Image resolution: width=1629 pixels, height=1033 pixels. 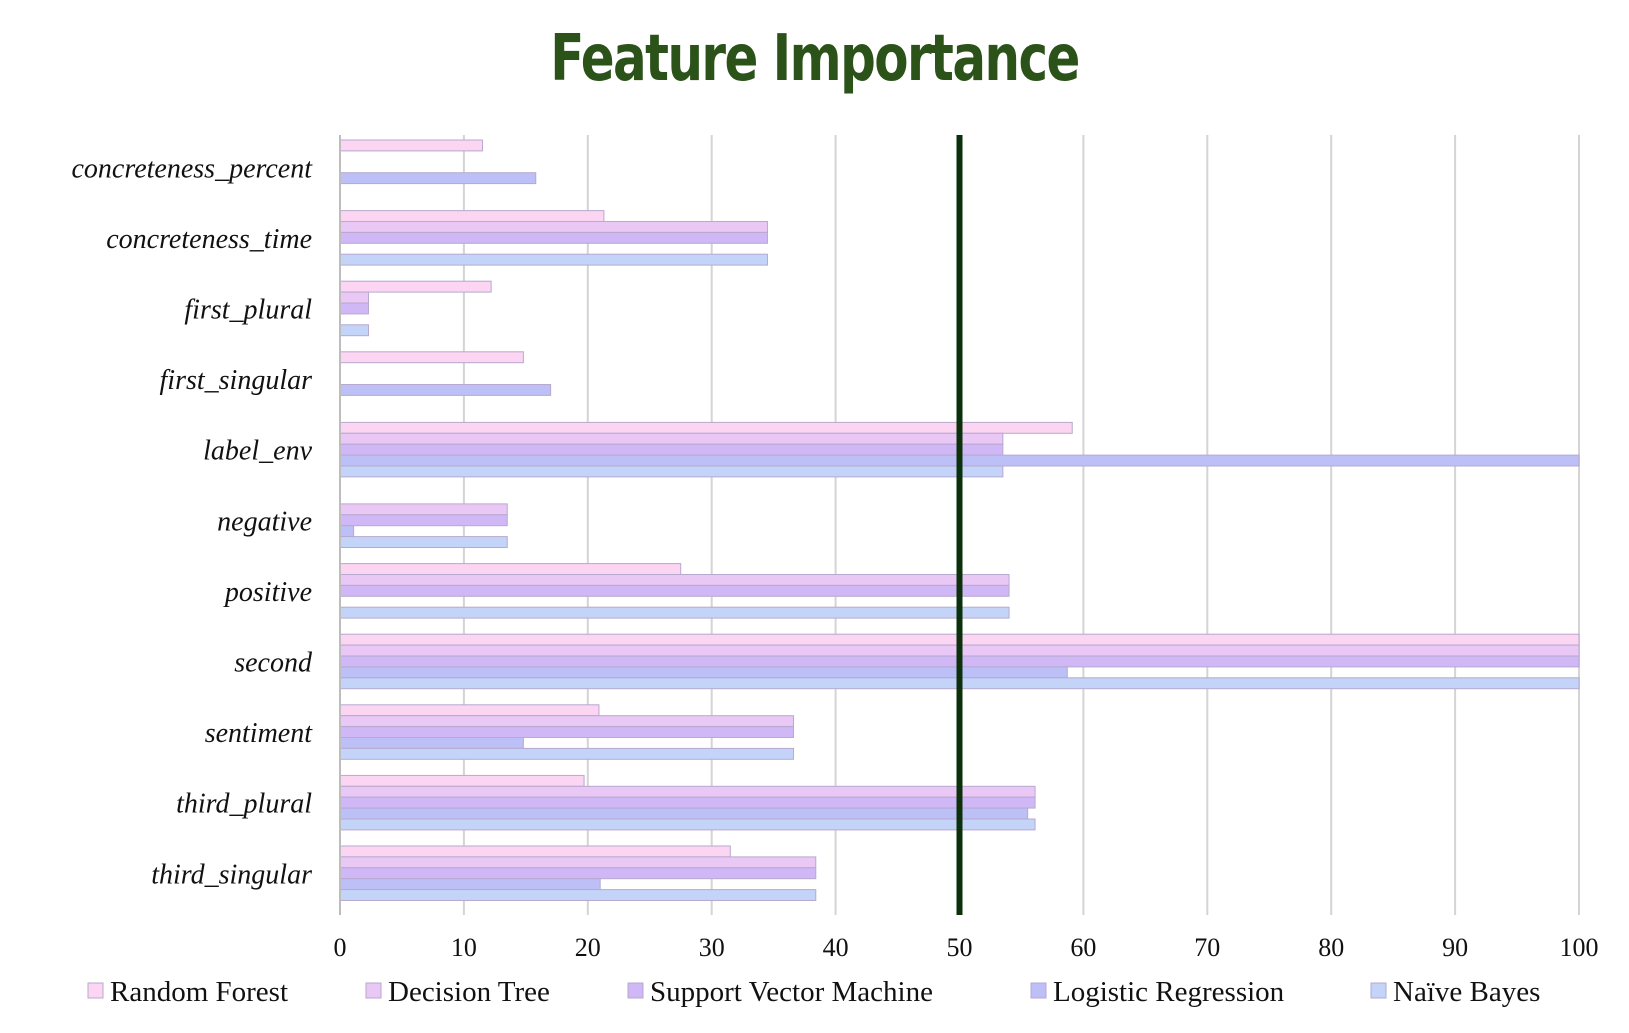 I want to click on category-label: concreteness_percent, so click(x=193, y=168).